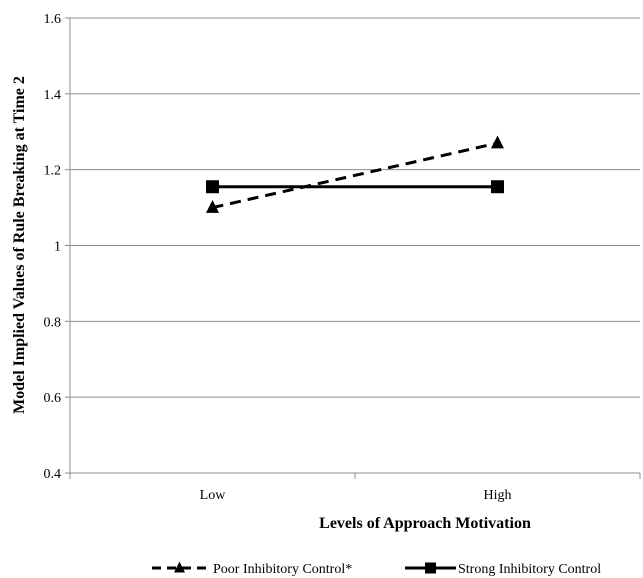  Describe the element at coordinates (425, 523) in the screenshot. I see `x-axis-title: Levels of Approach Motivation` at that location.